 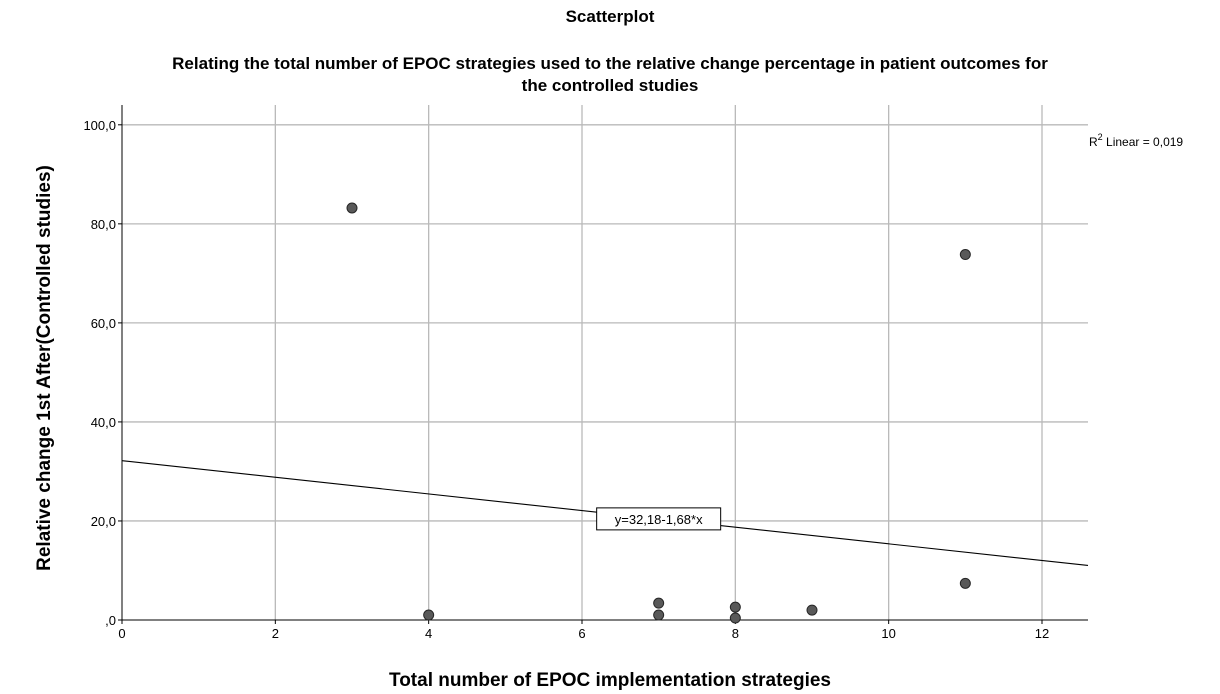 What do you see at coordinates (275, 633) in the screenshot?
I see `x-tick-label: 2` at bounding box center [275, 633].